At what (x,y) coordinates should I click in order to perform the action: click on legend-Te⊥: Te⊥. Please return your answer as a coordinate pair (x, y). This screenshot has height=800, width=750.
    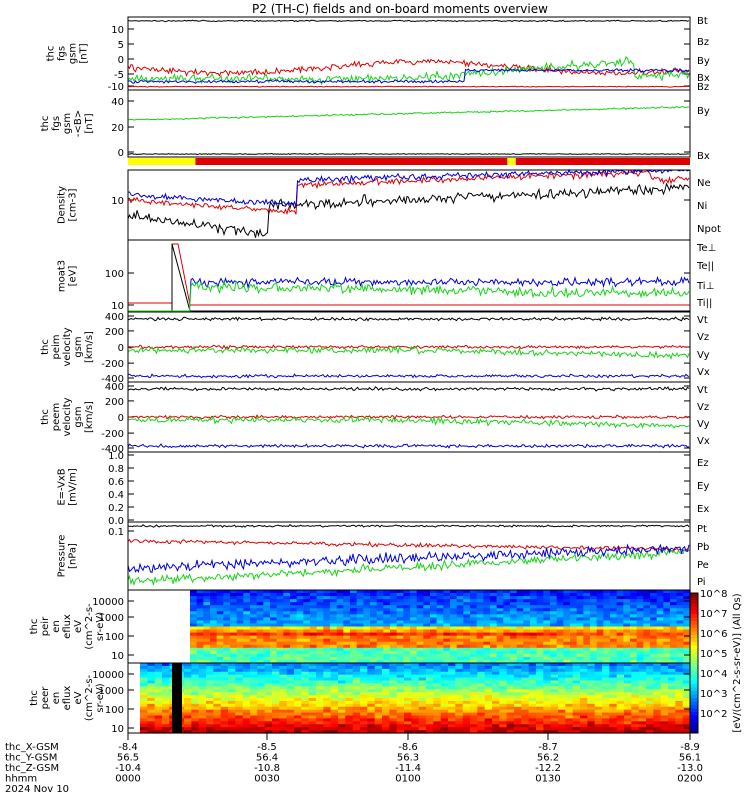
    Looking at the image, I should click on (706, 248).